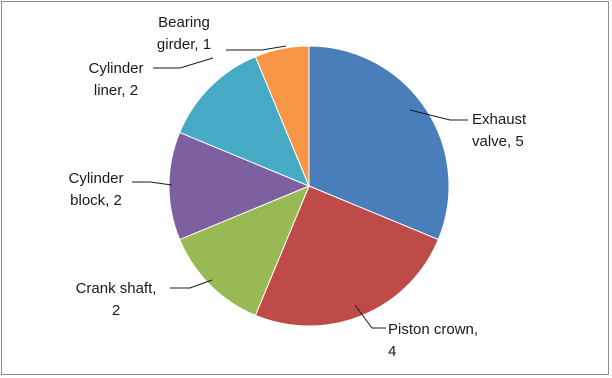 The width and height of the screenshot is (612, 378). I want to click on data-label-bearing-girder: Bearing girder, 1, so click(184, 33).